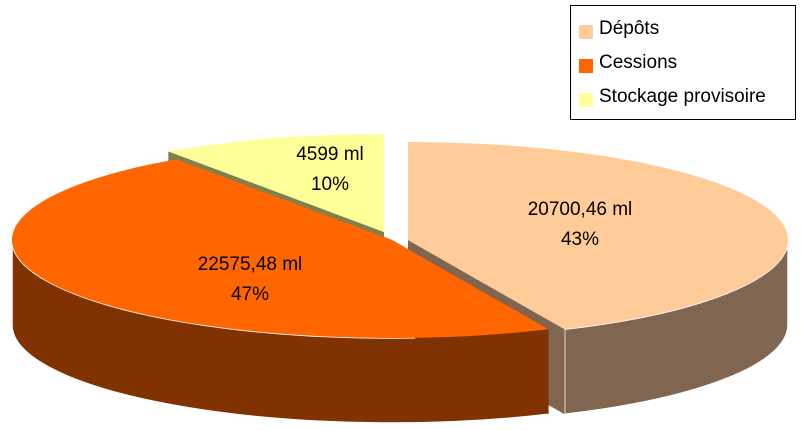 The image size is (801, 430). I want to click on pie-percent-label-stockage: 10%, so click(330, 184).